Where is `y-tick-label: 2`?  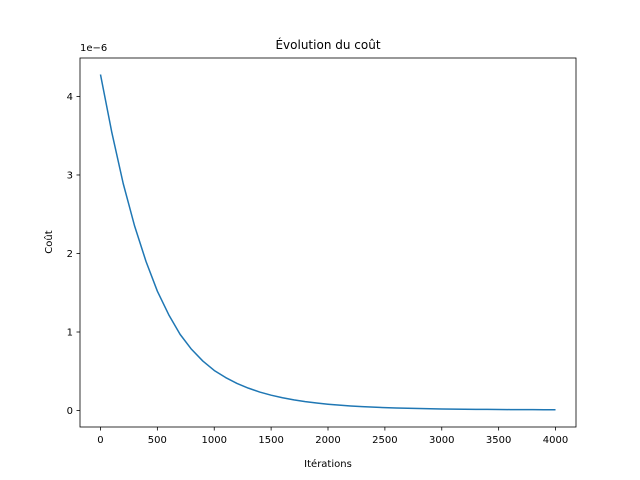 y-tick-label: 2 is located at coordinates (70, 254).